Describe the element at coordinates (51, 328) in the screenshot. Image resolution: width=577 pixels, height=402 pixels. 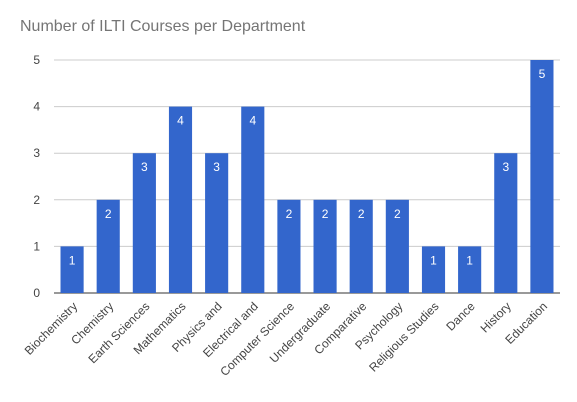
I see `x-tick-label: Biochemistry` at that location.